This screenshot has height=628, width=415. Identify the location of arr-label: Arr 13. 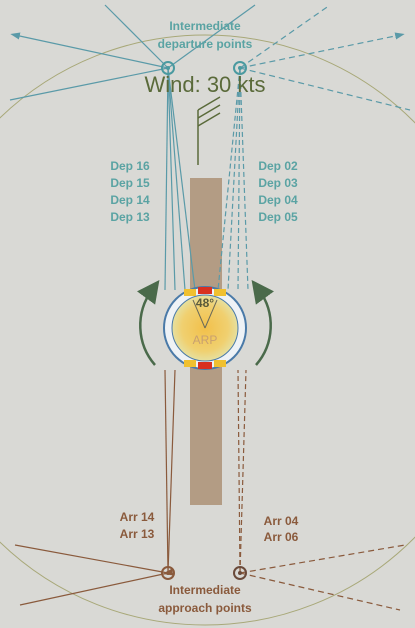
(137, 534).